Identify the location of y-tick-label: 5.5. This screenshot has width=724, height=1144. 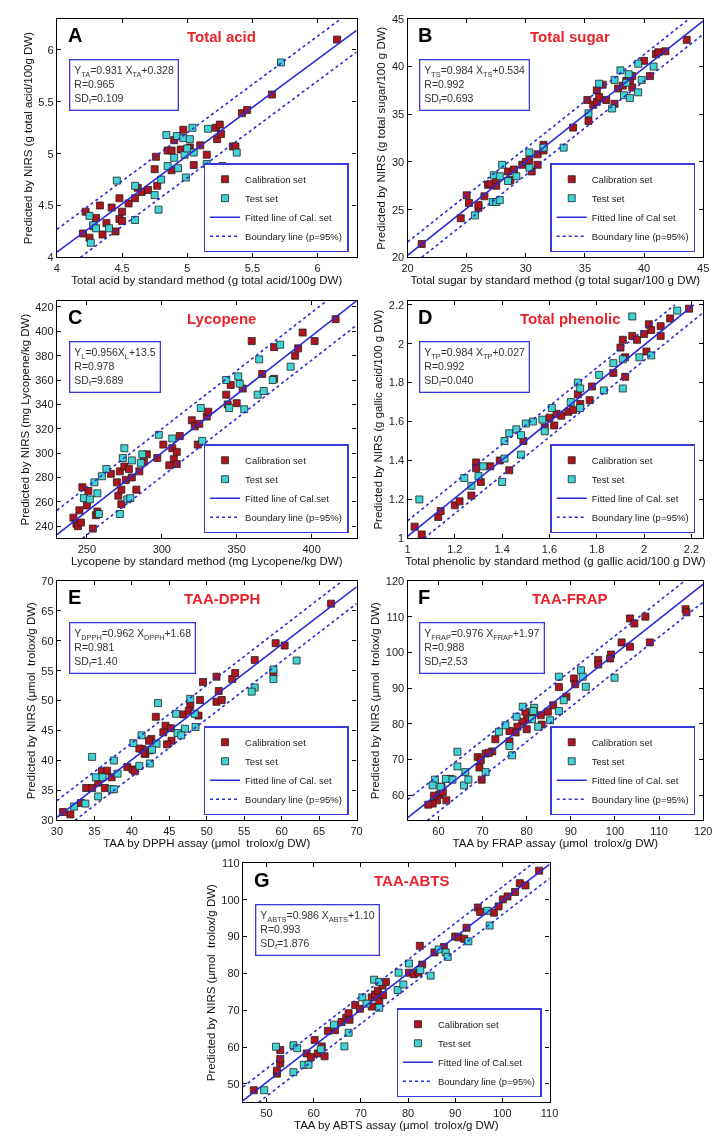
(46, 101).